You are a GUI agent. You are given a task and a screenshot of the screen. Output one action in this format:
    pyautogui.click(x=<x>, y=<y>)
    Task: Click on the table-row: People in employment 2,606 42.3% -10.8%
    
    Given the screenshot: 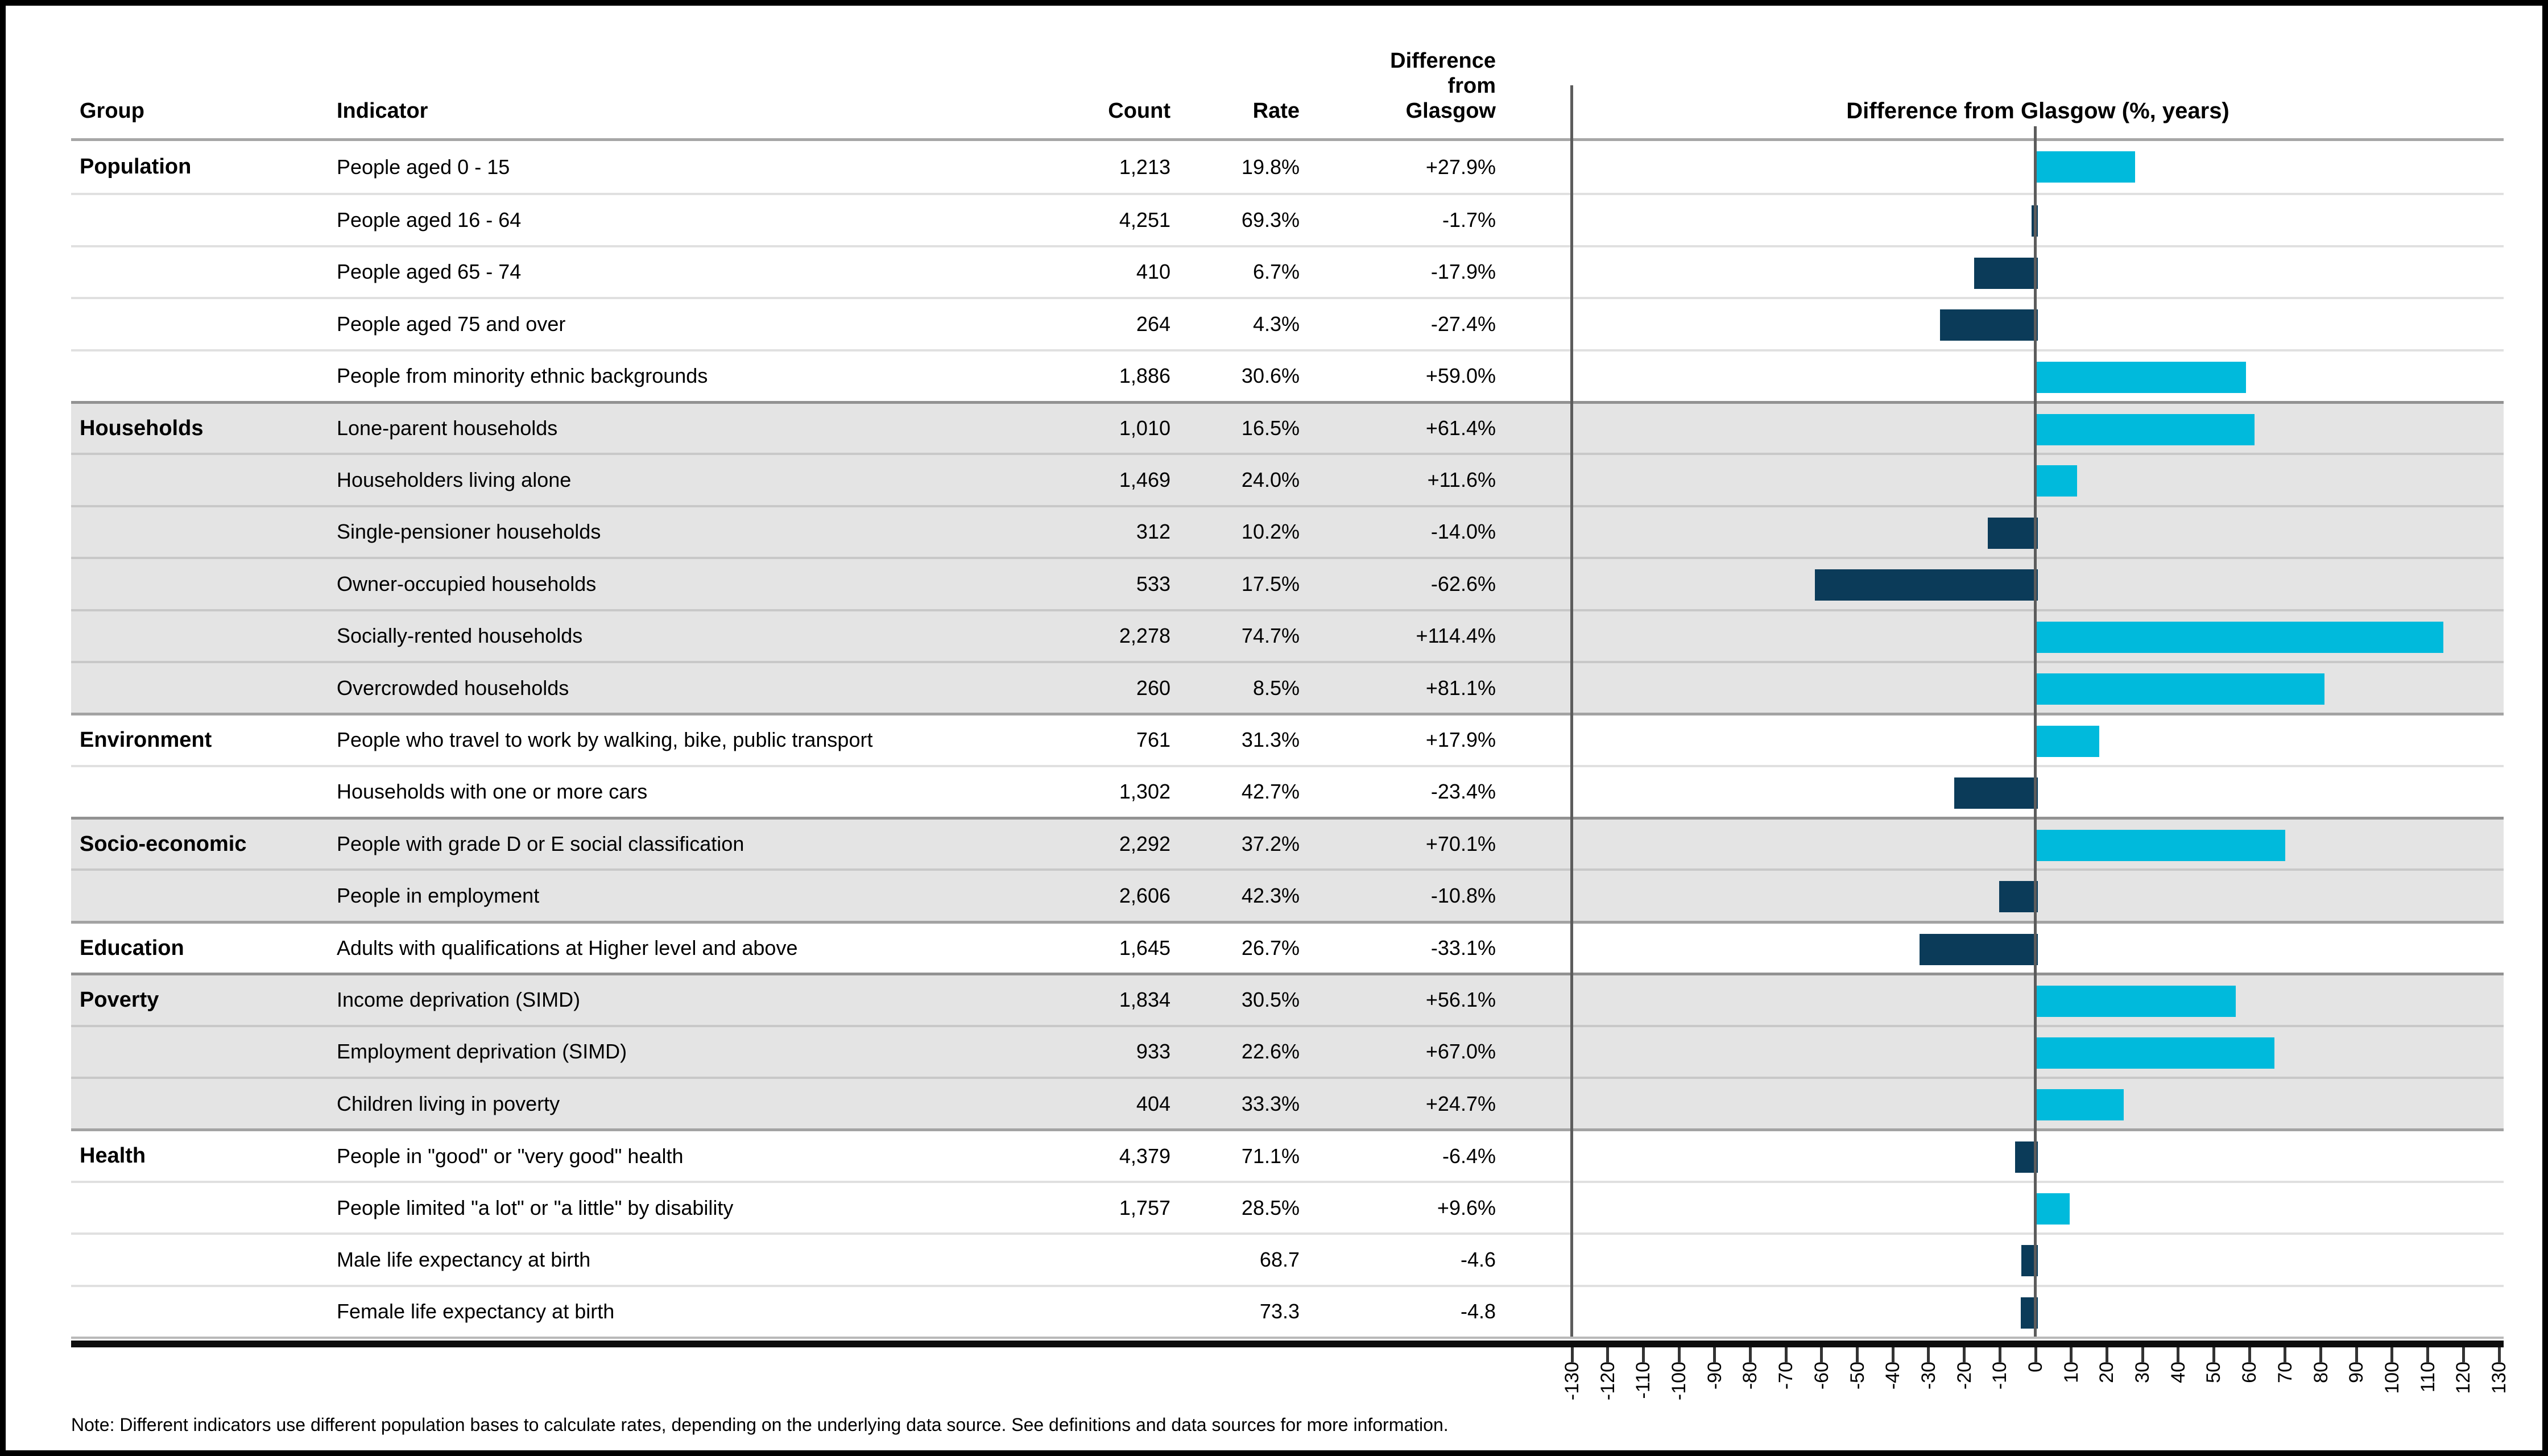 What is the action you would take?
    pyautogui.click(x=1287, y=894)
    